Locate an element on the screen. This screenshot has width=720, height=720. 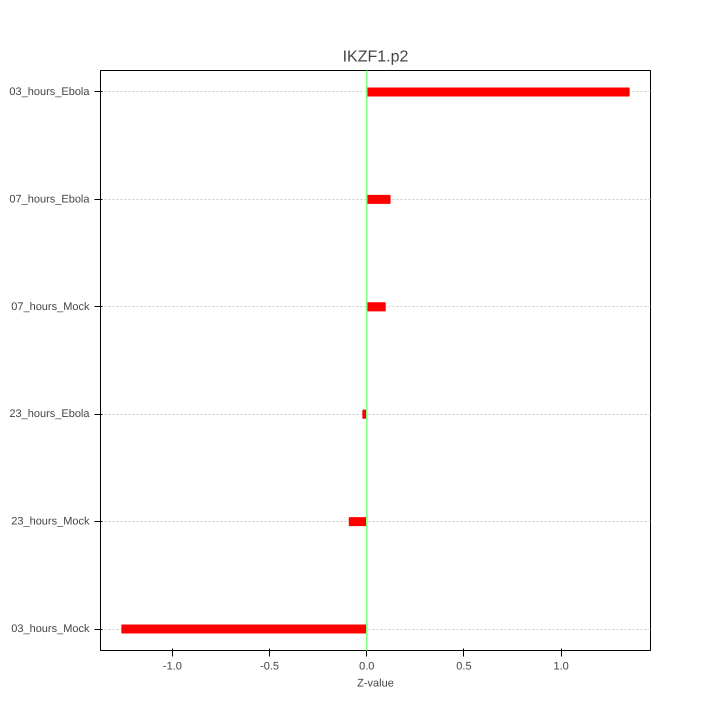
x-tick-label: 1.0 is located at coordinates (561, 666).